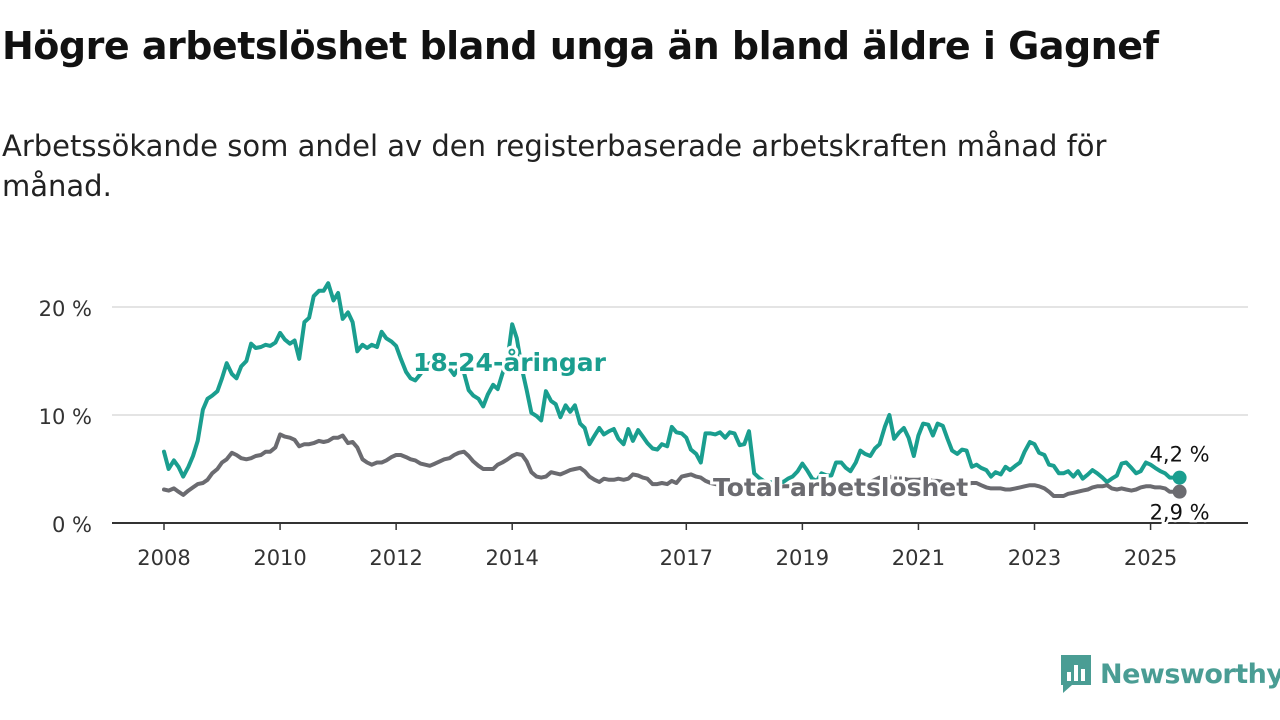 Image resolution: width=1280 pixels, height=720 pixels. Describe the element at coordinates (1190, 674) in the screenshot. I see `brand-name: Newsworthy` at that location.